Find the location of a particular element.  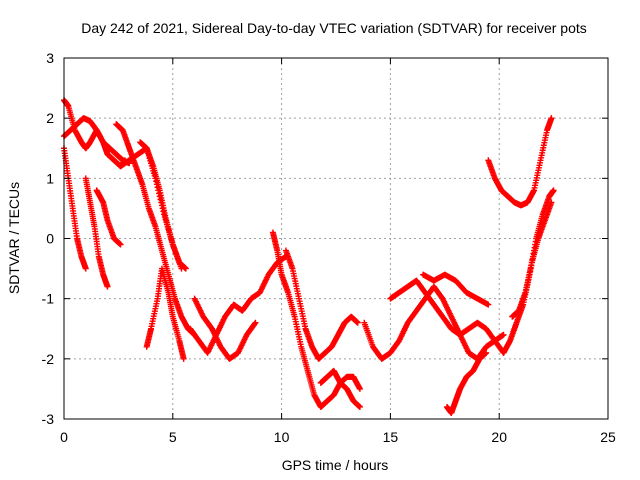

x-tick-label: 10 is located at coordinates (282, 437).